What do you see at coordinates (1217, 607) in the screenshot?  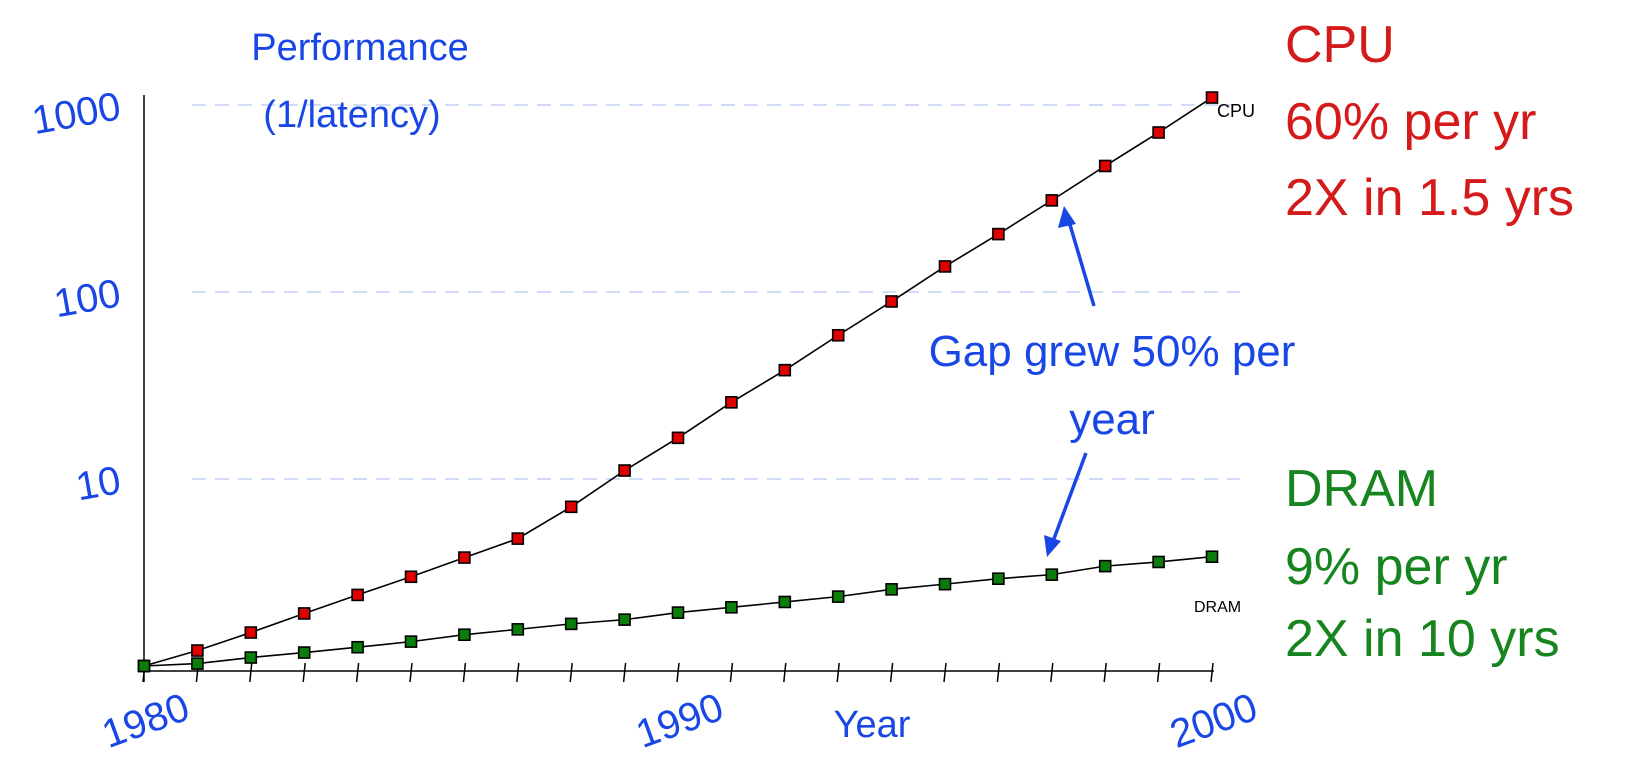 I see `series-label-dram: DRAM` at bounding box center [1217, 607].